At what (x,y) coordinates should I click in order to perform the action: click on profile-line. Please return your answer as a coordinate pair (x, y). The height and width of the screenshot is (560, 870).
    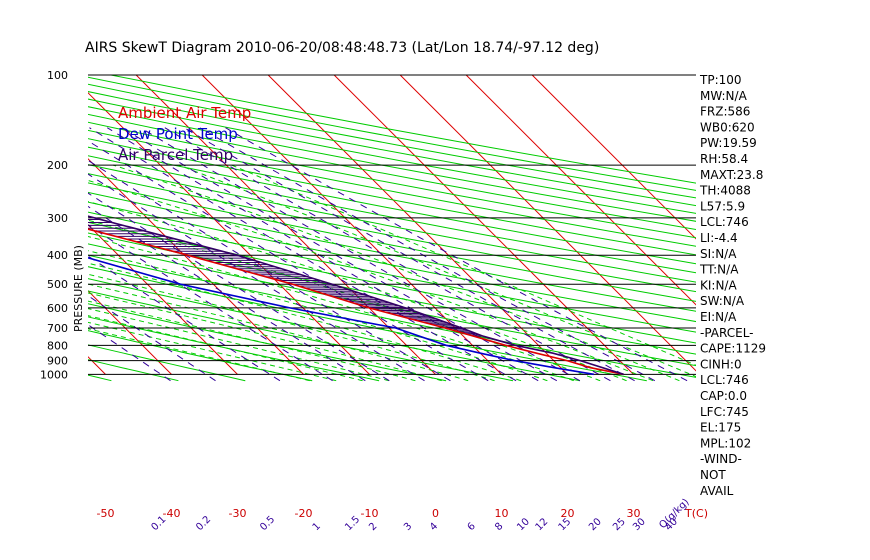
    Looking at the image, I should click on (341, 316).